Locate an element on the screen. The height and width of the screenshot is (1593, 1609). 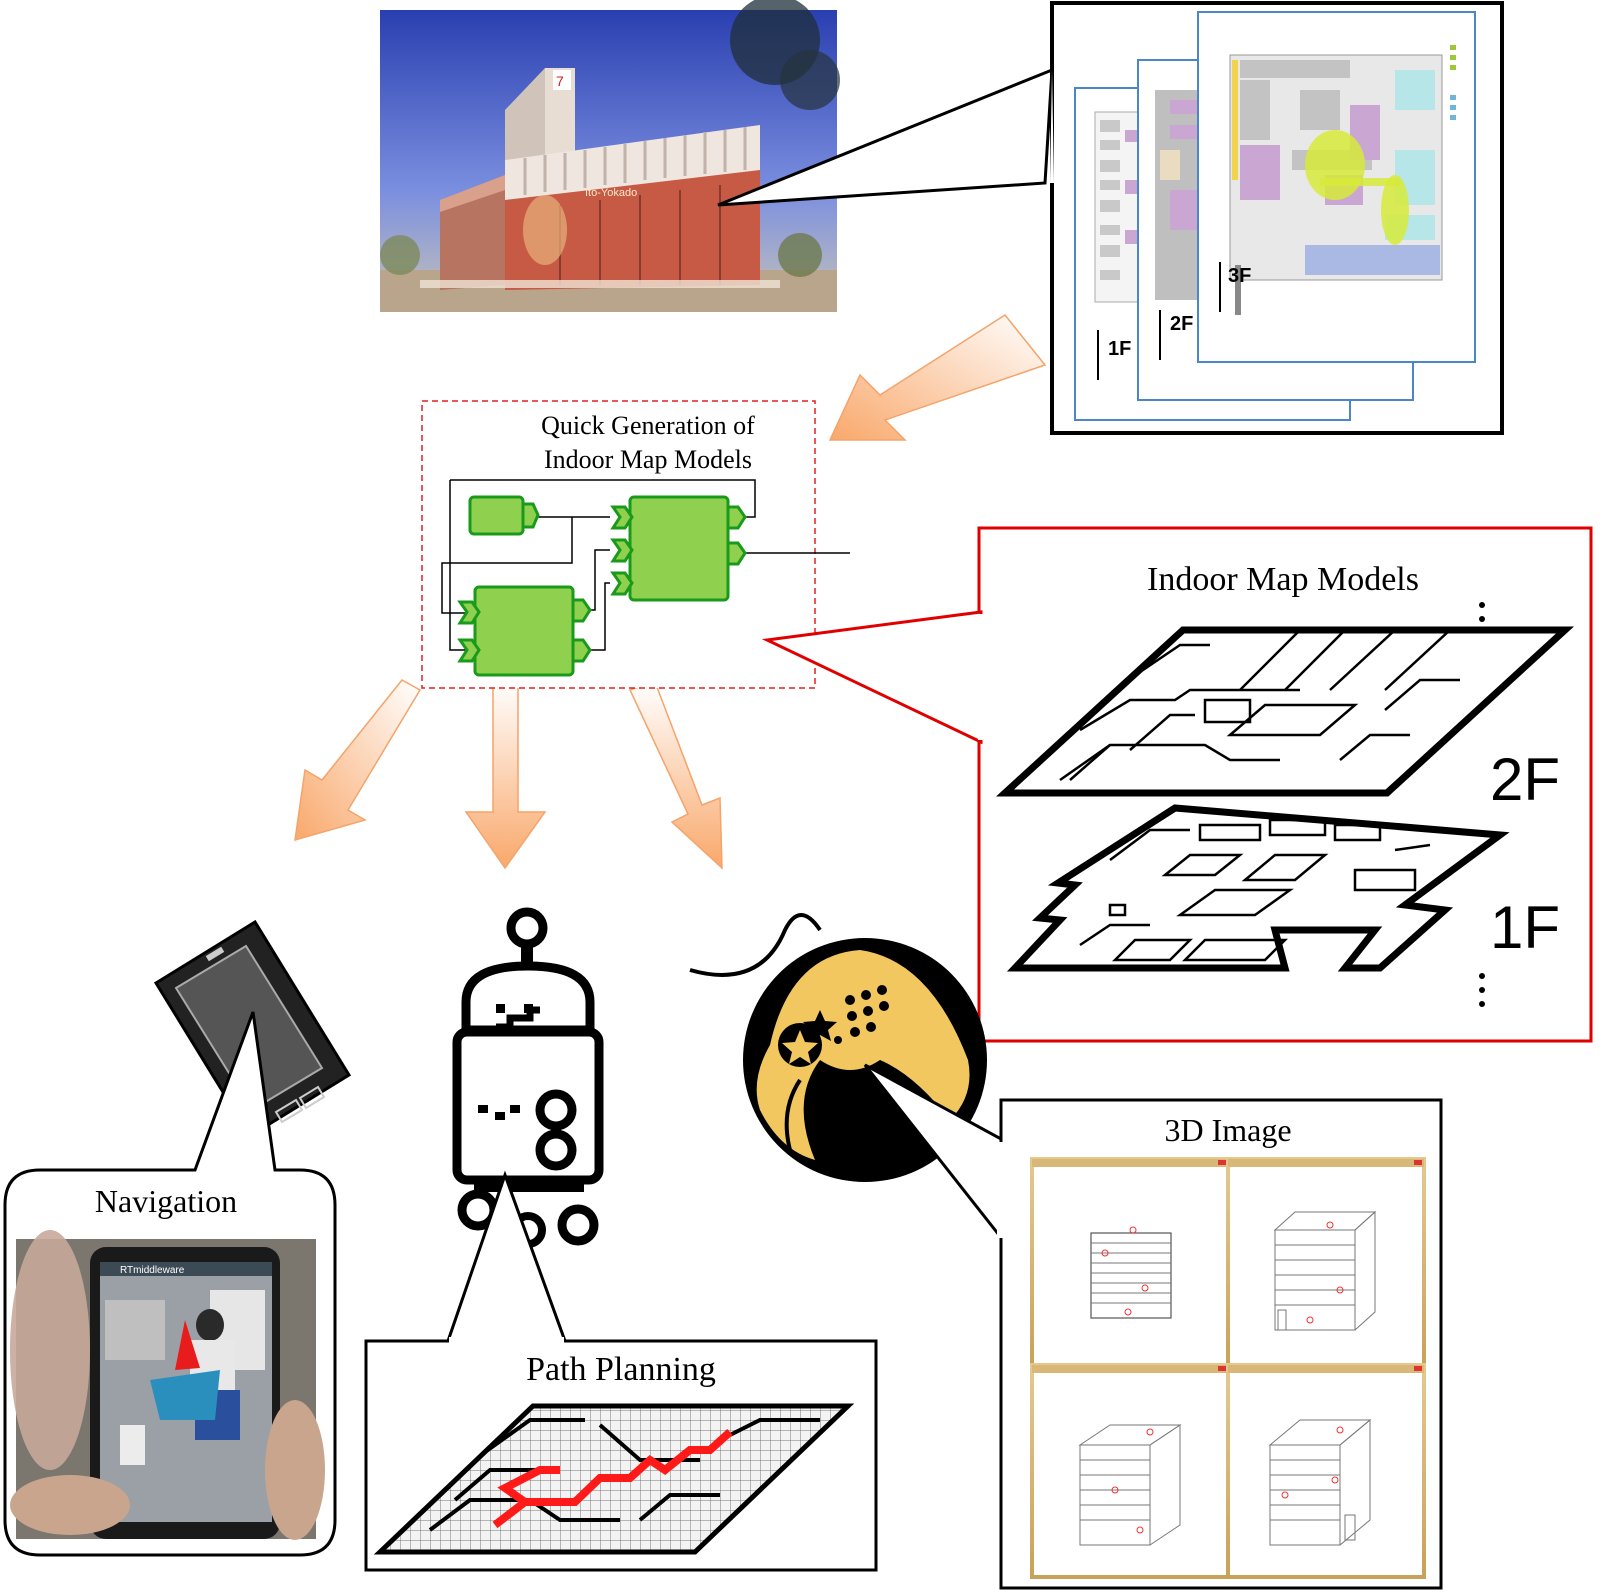
floor-badge-3f: 3F is located at coordinates (1239, 276).